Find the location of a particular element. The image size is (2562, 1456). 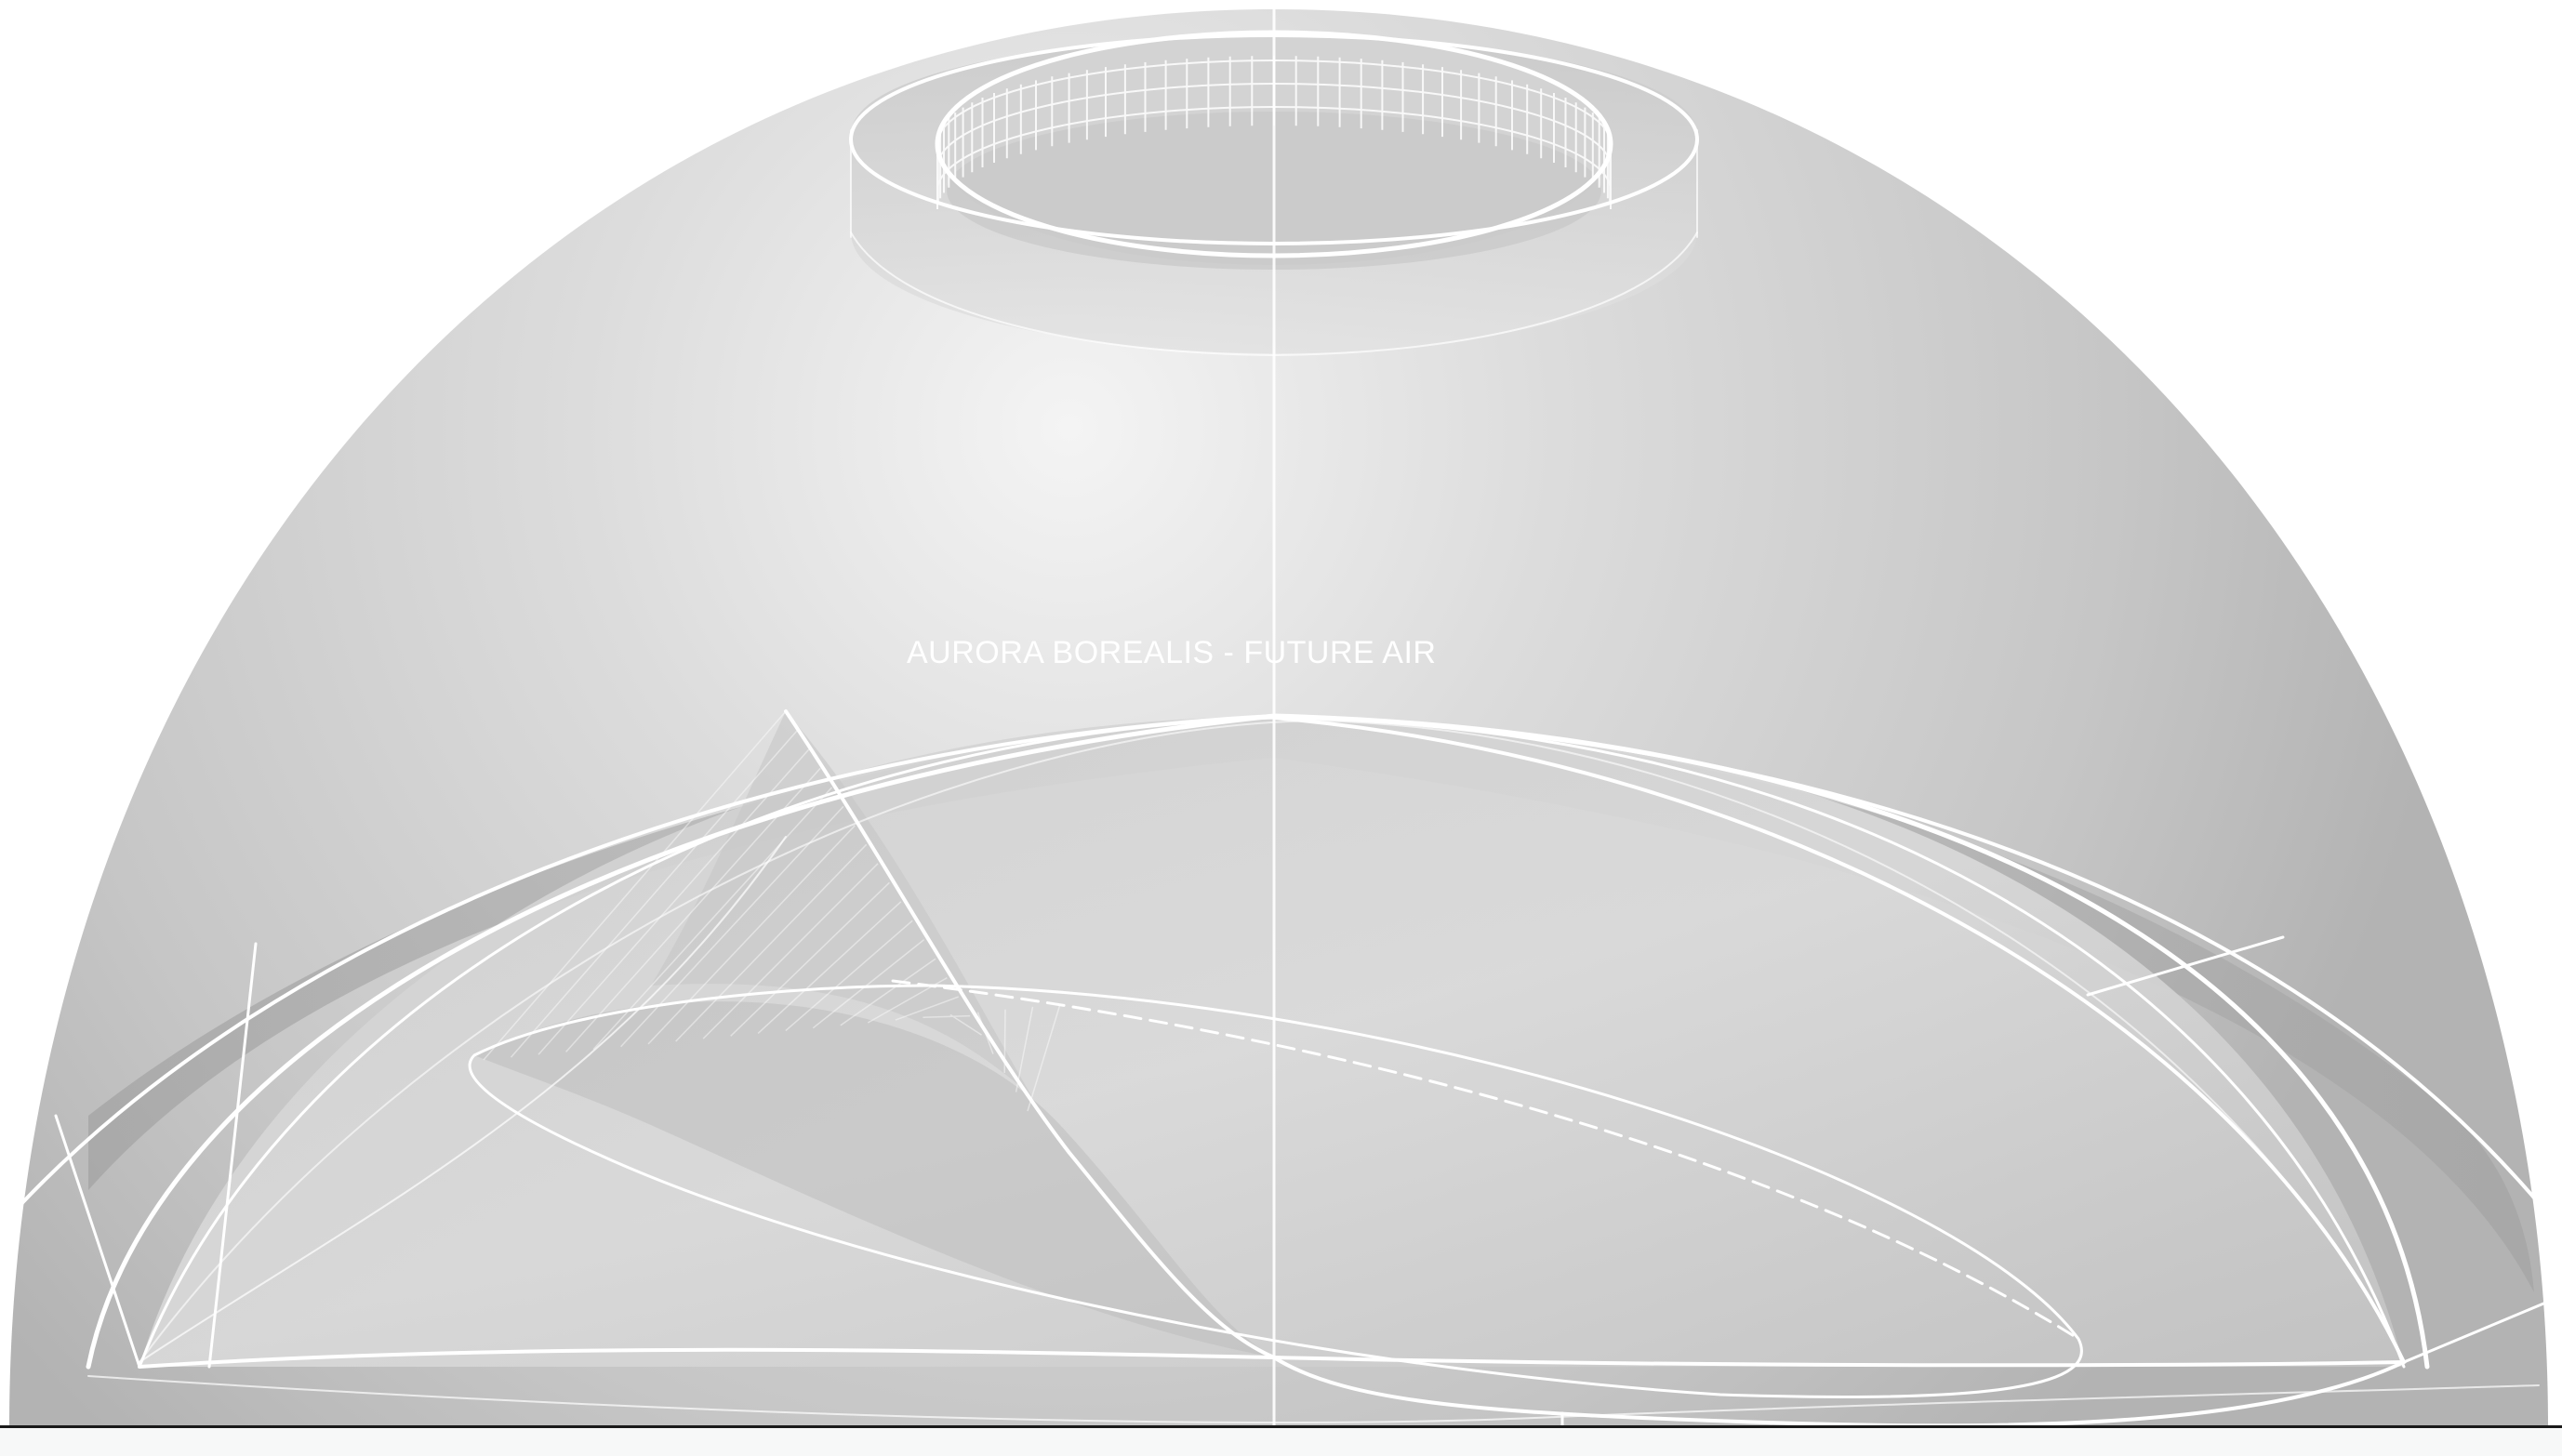

ribbon-fan-lines is located at coordinates (772, 911).